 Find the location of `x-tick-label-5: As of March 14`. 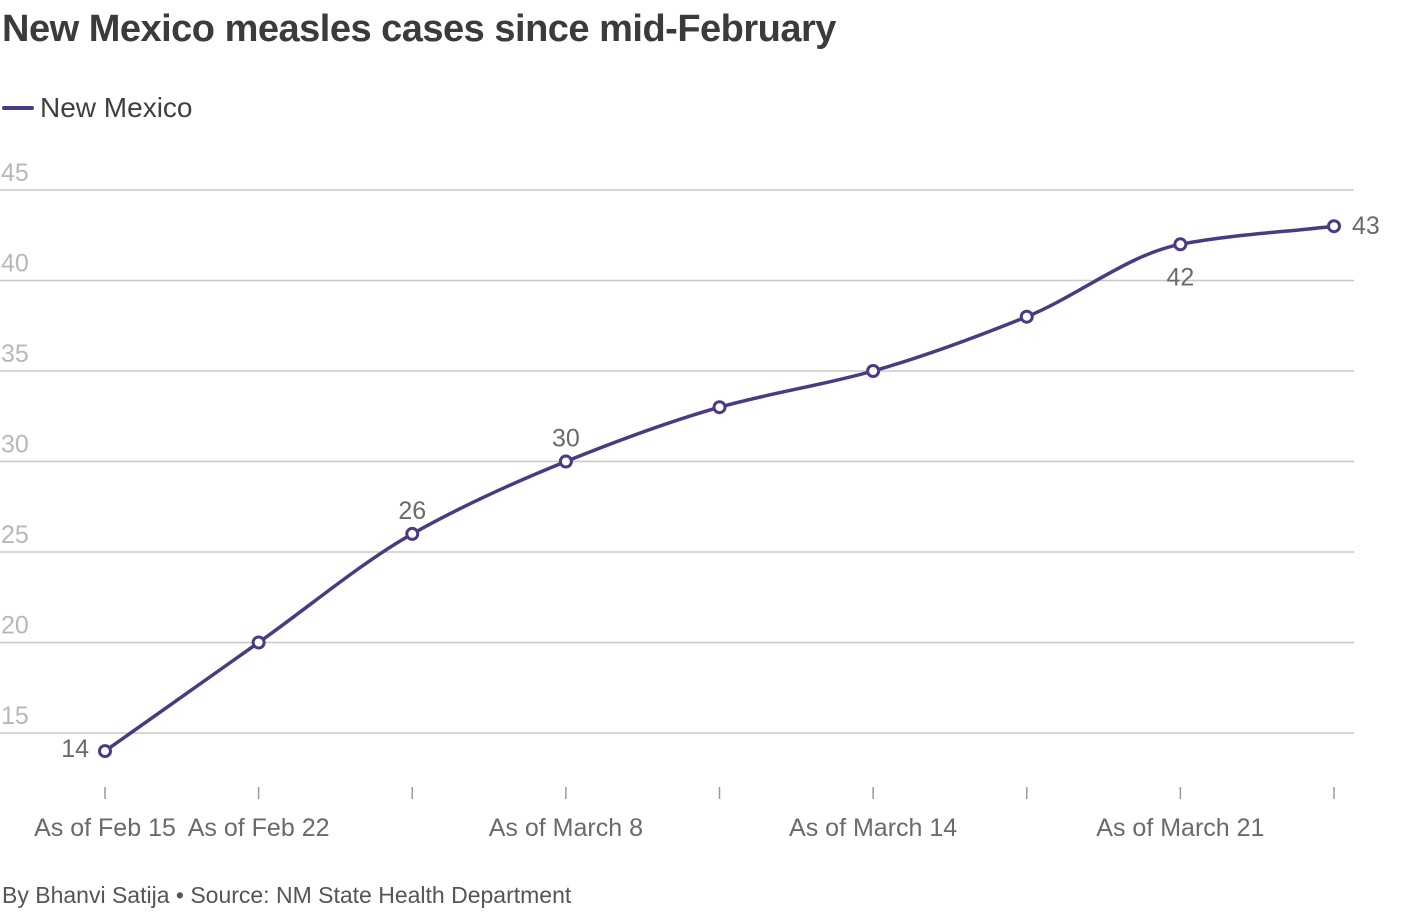

x-tick-label-5: As of March 14 is located at coordinates (873, 828).